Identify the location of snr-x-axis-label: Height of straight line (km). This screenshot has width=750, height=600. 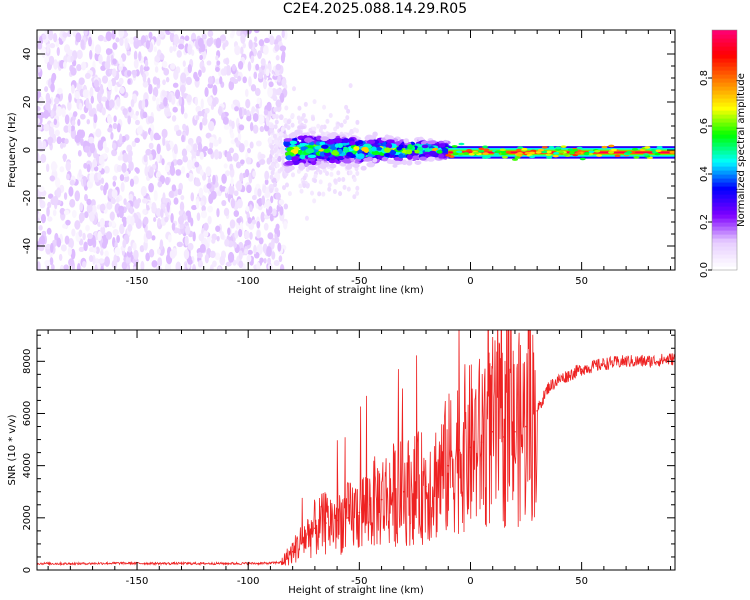
(356, 590).